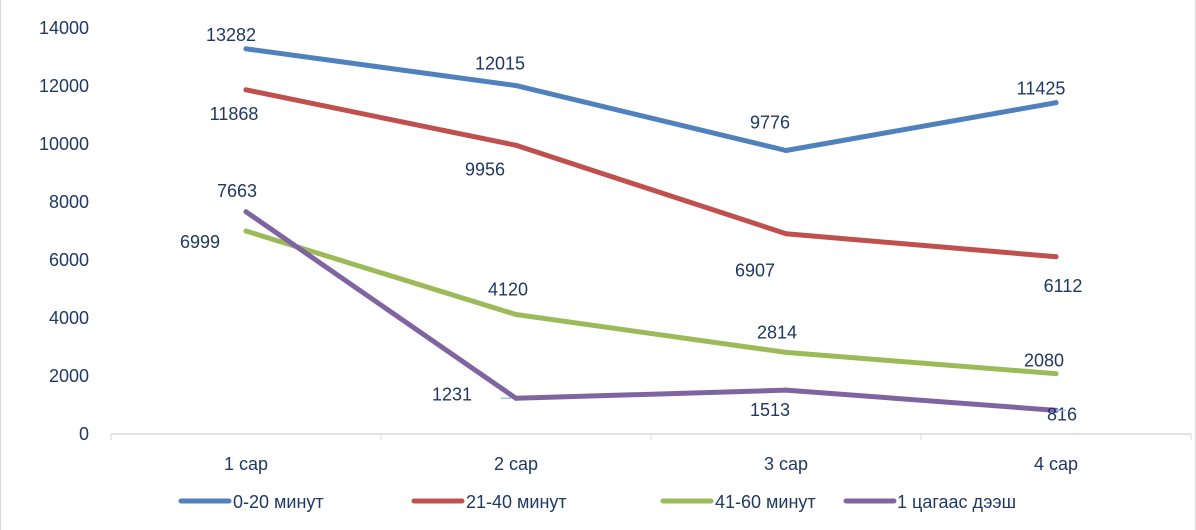 The width and height of the screenshot is (1196, 530). I want to click on x-tick-label: 4 сар, so click(1056, 464).